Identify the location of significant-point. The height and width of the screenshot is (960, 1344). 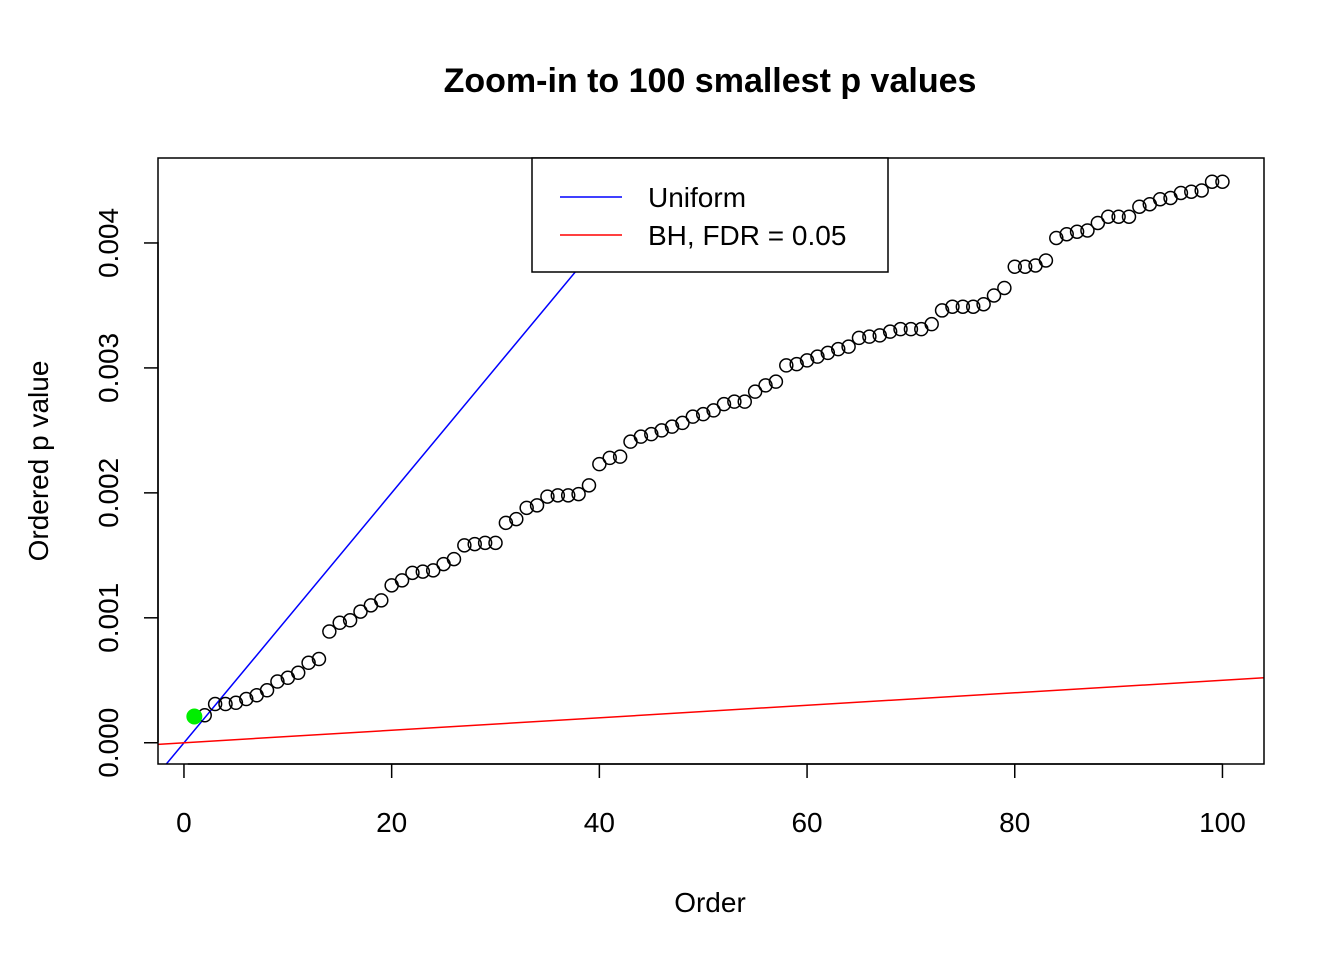
(194, 716).